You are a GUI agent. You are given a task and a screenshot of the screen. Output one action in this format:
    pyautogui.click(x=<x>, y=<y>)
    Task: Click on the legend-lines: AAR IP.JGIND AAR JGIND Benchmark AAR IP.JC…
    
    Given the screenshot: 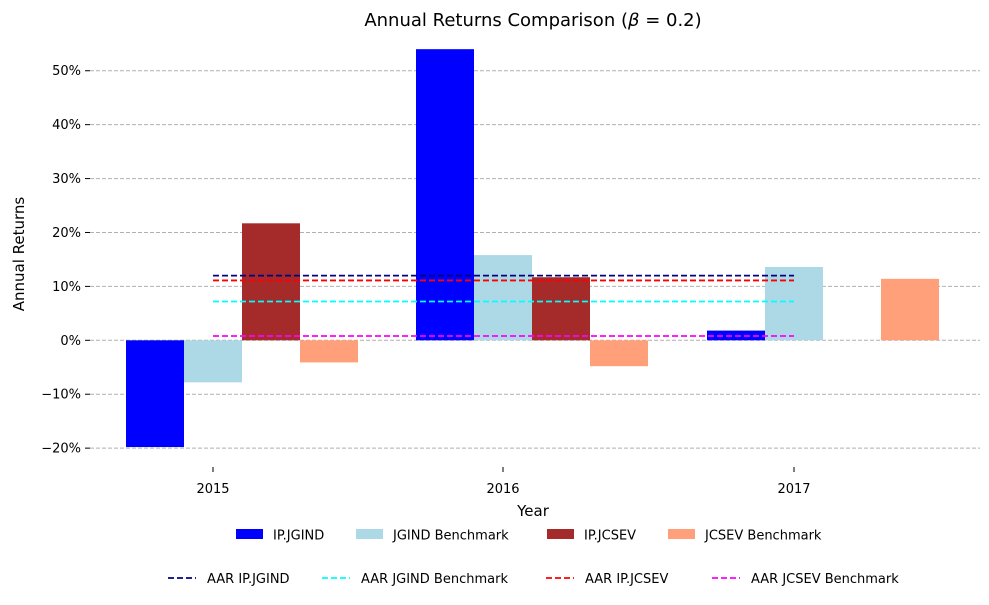 What is the action you would take?
    pyautogui.click(x=533, y=579)
    